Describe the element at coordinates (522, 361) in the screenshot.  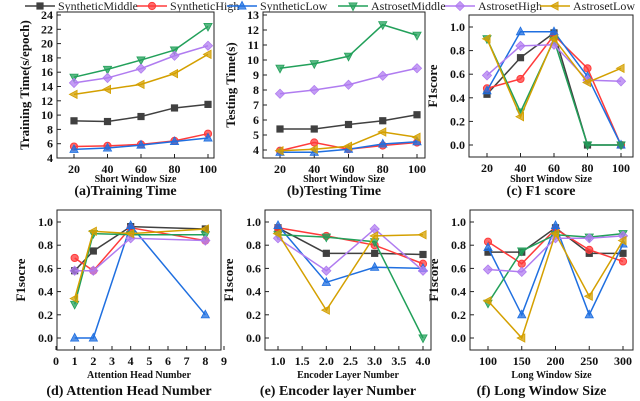
I see `x-tick-label: 150` at that location.